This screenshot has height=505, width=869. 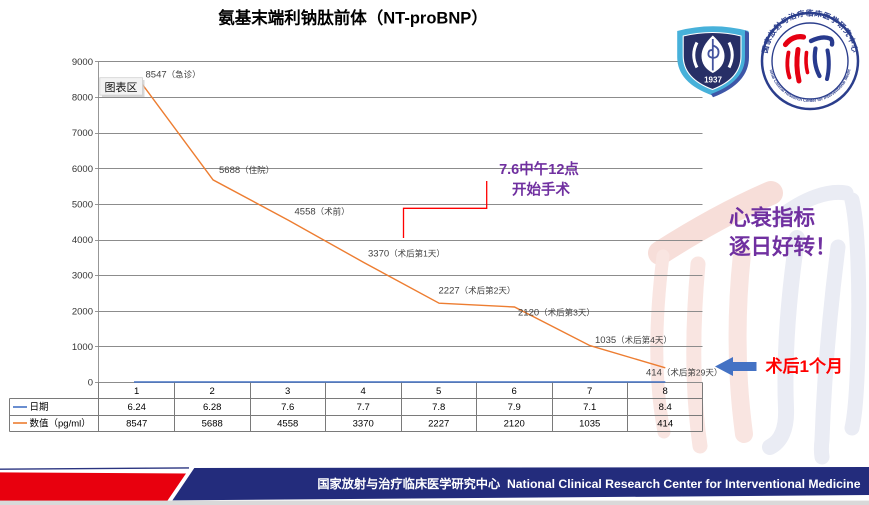 I want to click on svg-text: 4000, so click(x=82, y=240).